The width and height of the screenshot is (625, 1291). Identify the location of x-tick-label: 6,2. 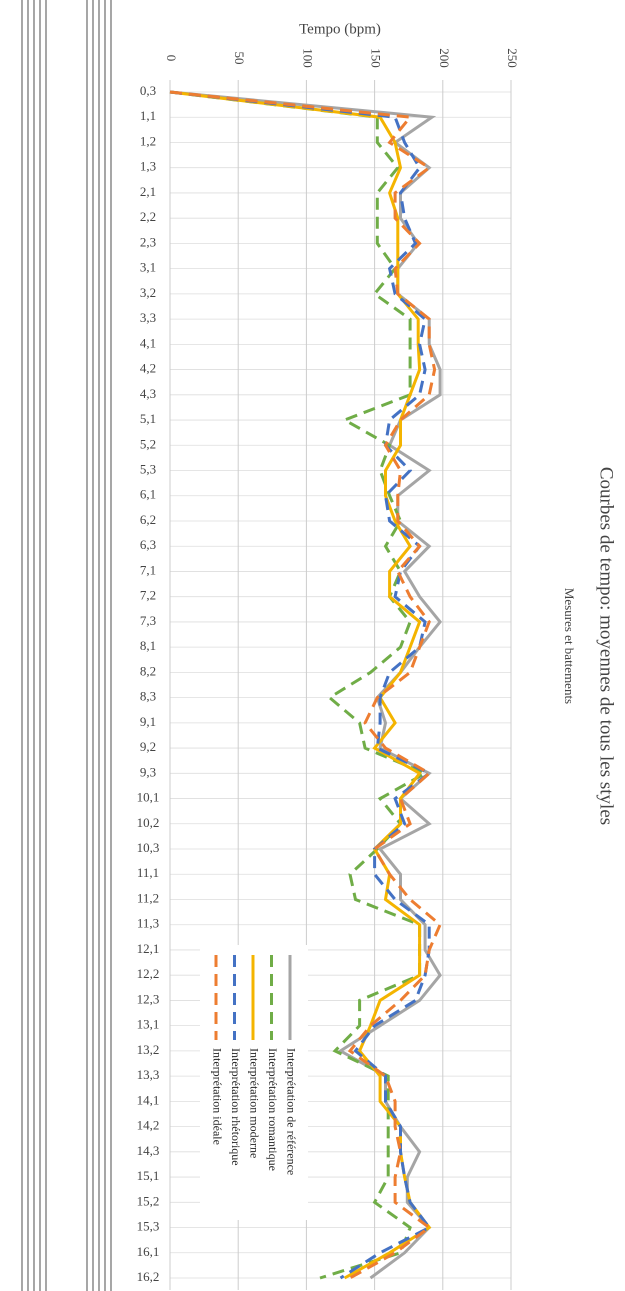
(148, 519).